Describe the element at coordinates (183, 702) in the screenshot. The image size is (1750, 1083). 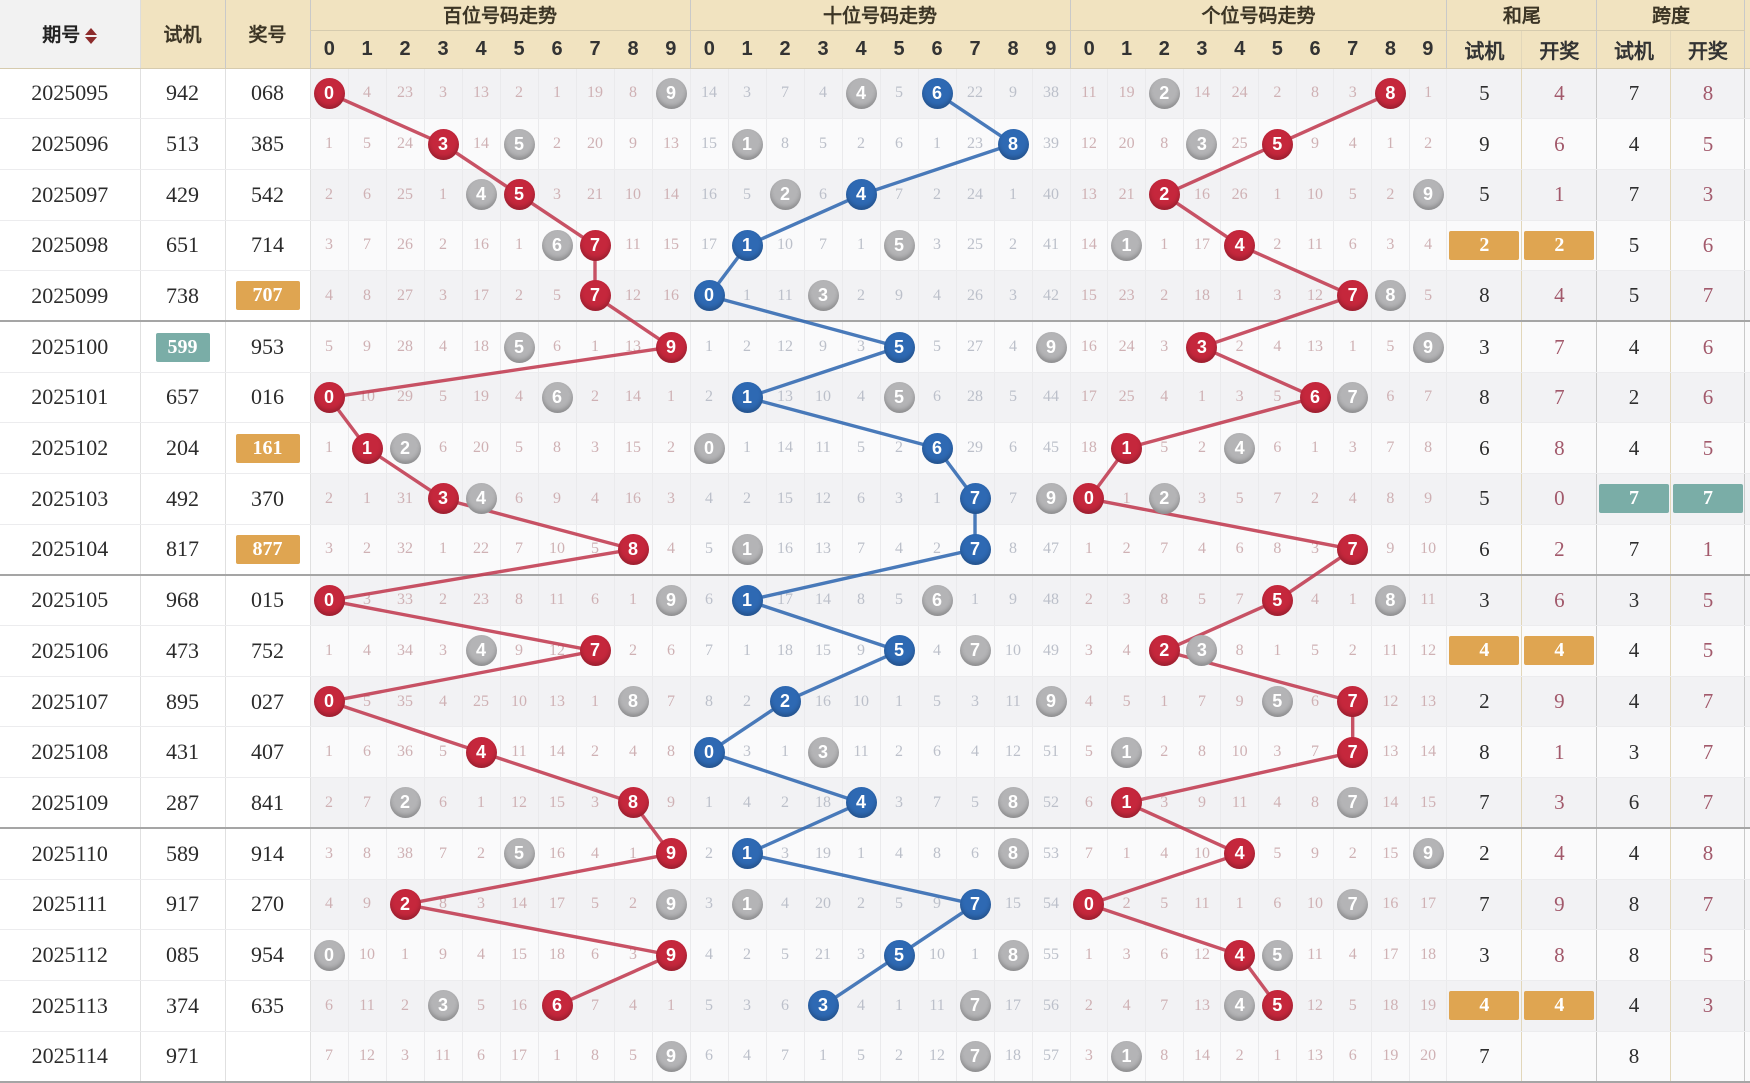
I see `test-number-cell: 895` at that location.